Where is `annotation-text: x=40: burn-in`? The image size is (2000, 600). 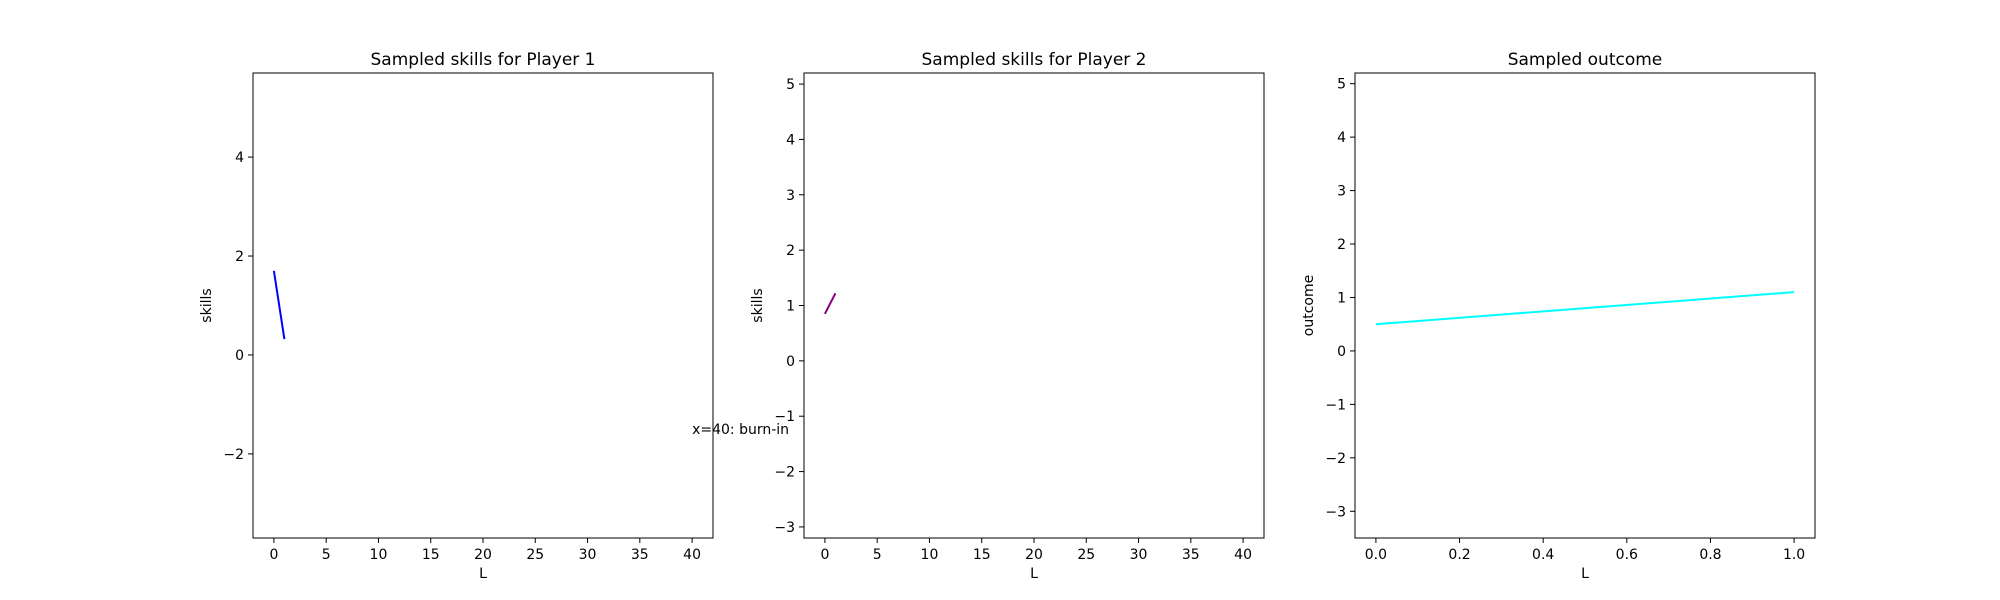 annotation-text: x=40: burn-in is located at coordinates (740, 430).